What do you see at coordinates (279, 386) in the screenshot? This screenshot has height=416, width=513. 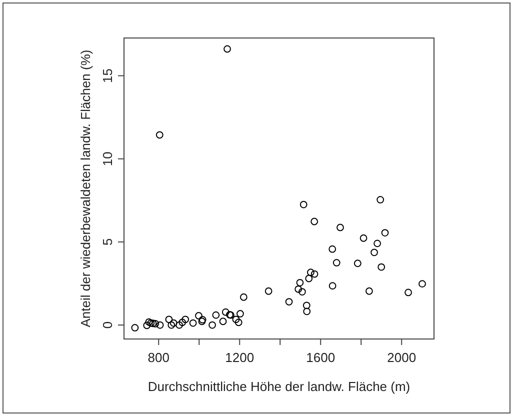 I see `x-axis-title: Durchschnittliche Höhe der landw. Fläche (m)` at bounding box center [279, 386].